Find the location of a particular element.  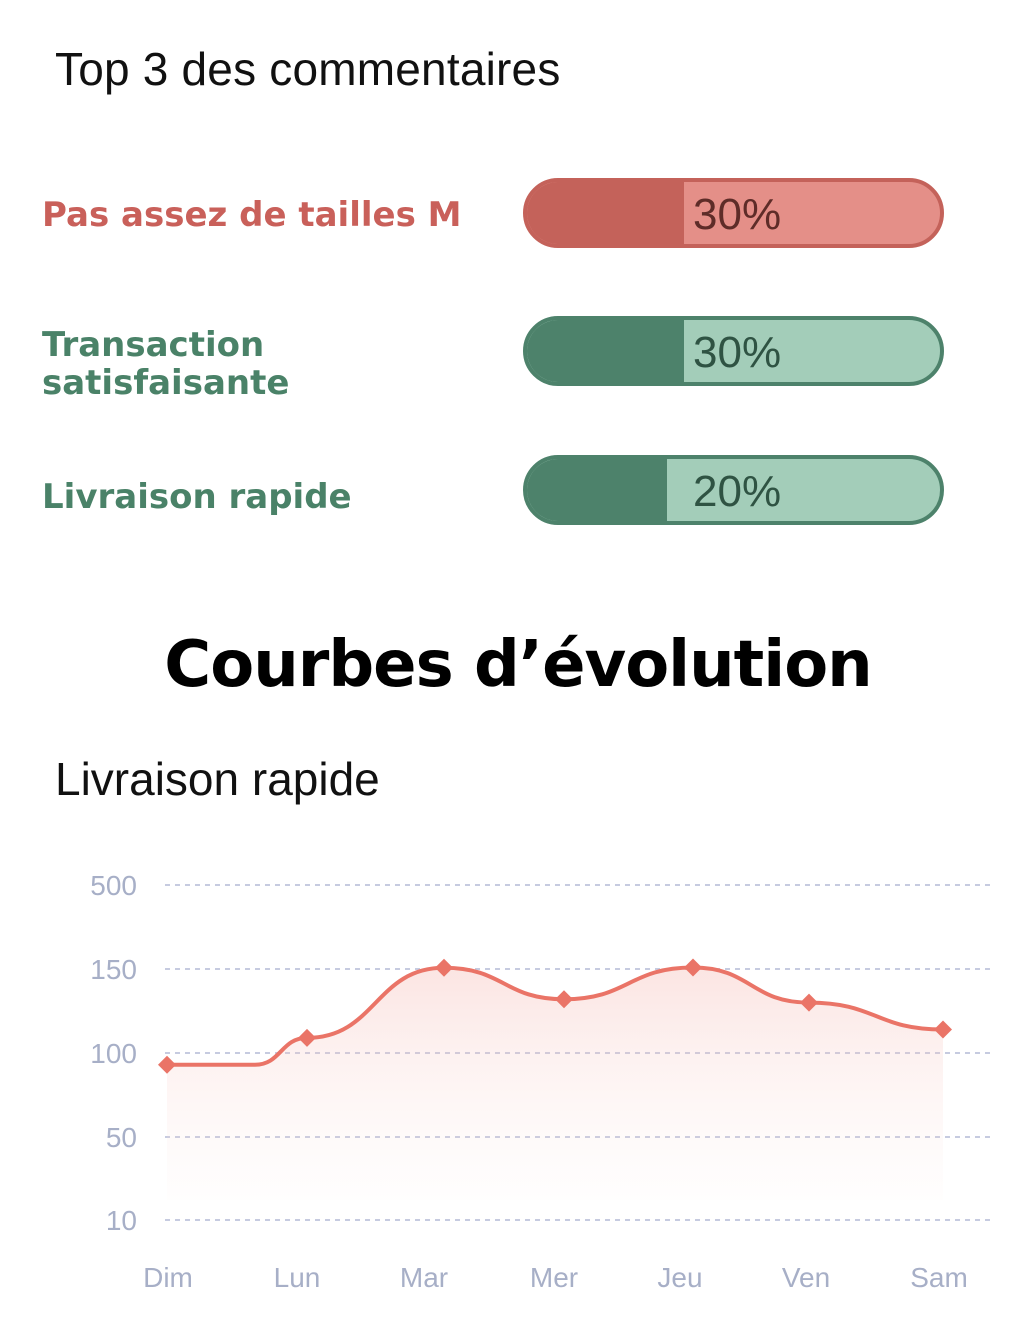

comment-bar-tailles: 30% is located at coordinates (733, 213).